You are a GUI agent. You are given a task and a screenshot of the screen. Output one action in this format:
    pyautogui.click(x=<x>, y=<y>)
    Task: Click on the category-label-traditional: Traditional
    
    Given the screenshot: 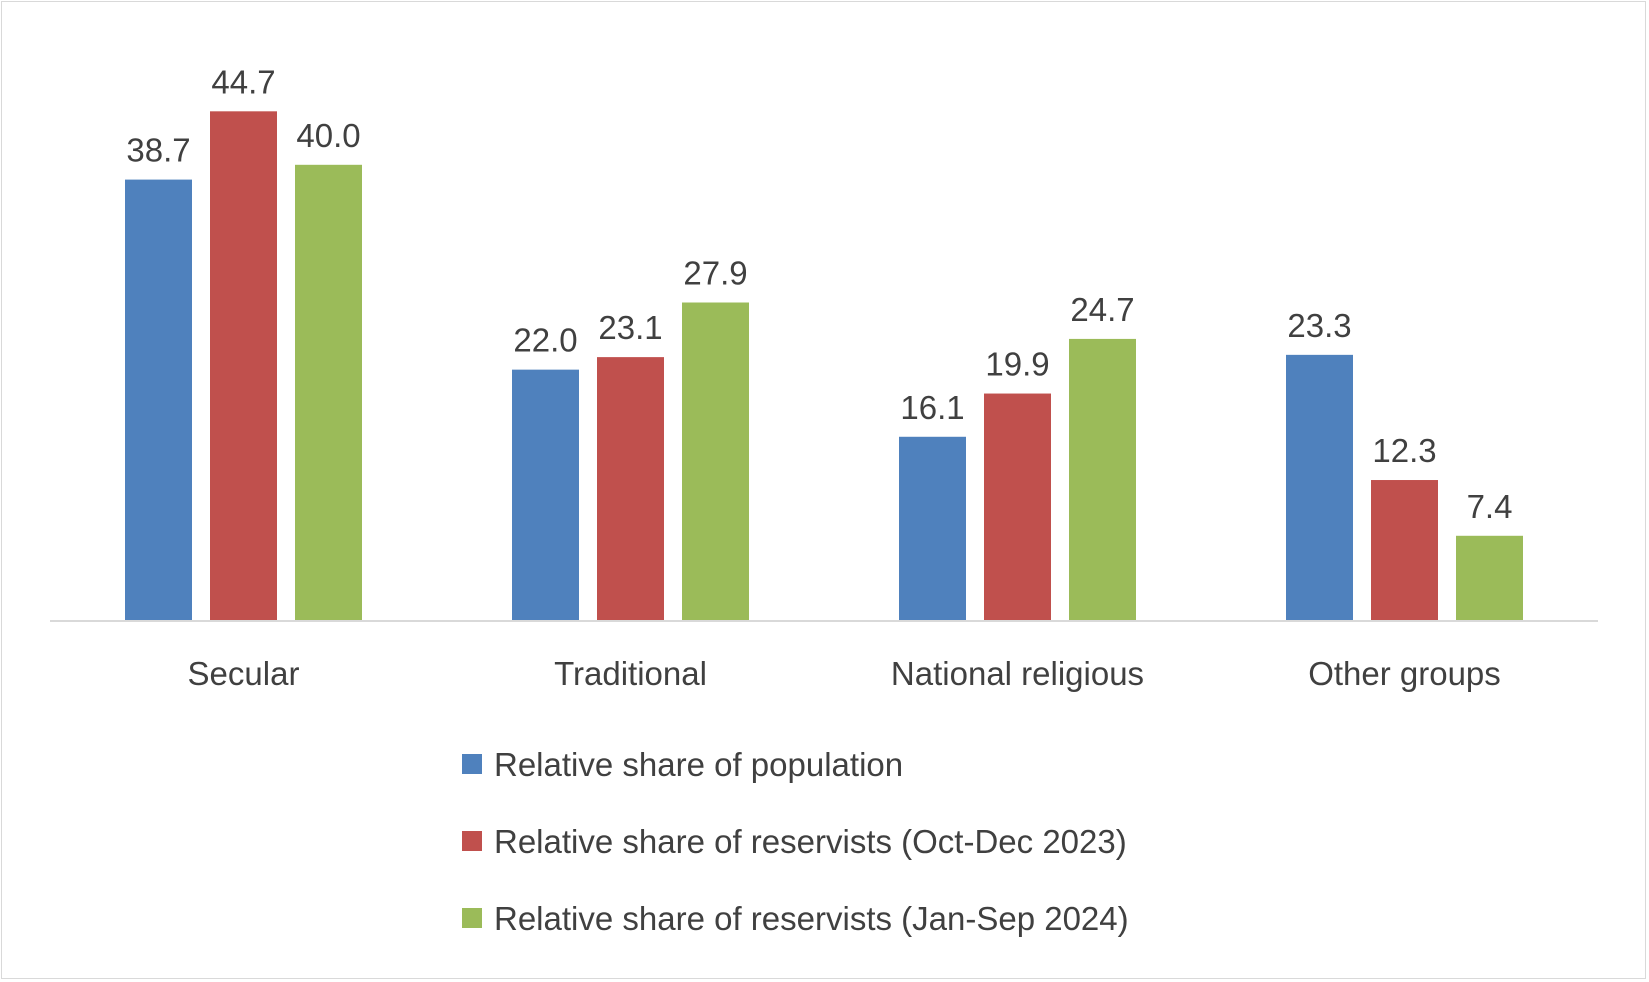 What is the action you would take?
    pyautogui.click(x=630, y=673)
    